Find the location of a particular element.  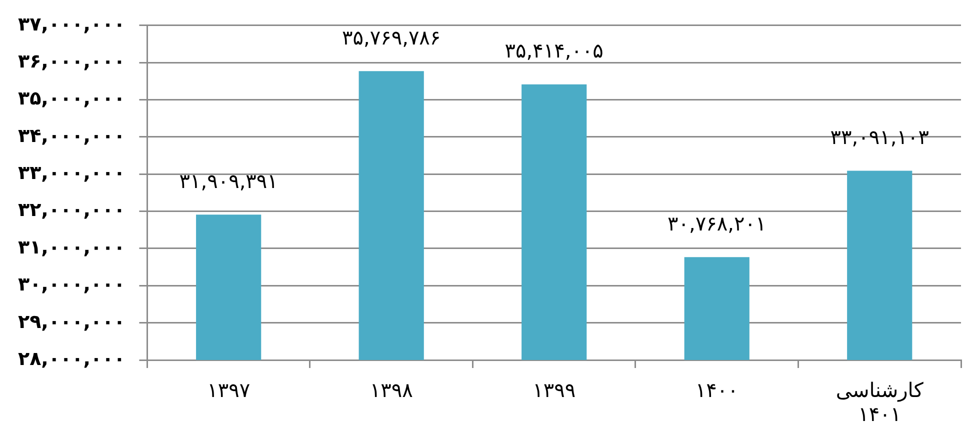

y-tick-label: ۲۹,۰۰۰,۰۰۰ is located at coordinates (72, 321).